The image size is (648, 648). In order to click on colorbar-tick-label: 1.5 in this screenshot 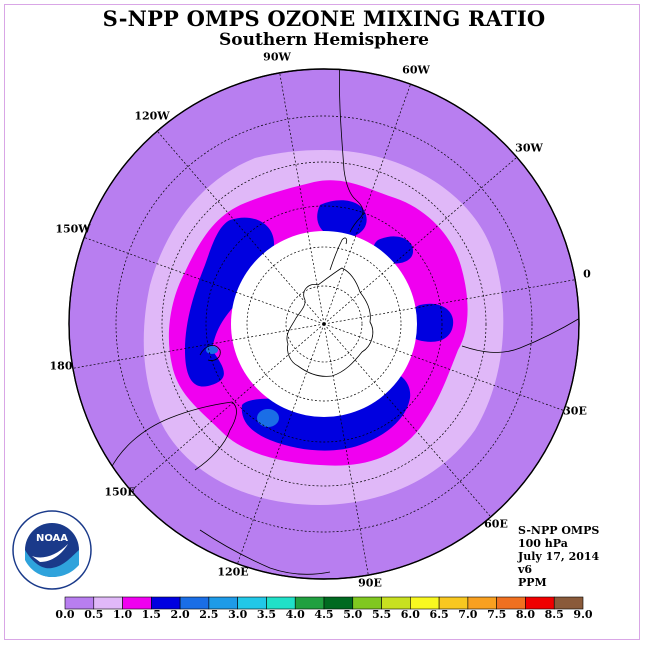, I will do `click(151, 614)`.